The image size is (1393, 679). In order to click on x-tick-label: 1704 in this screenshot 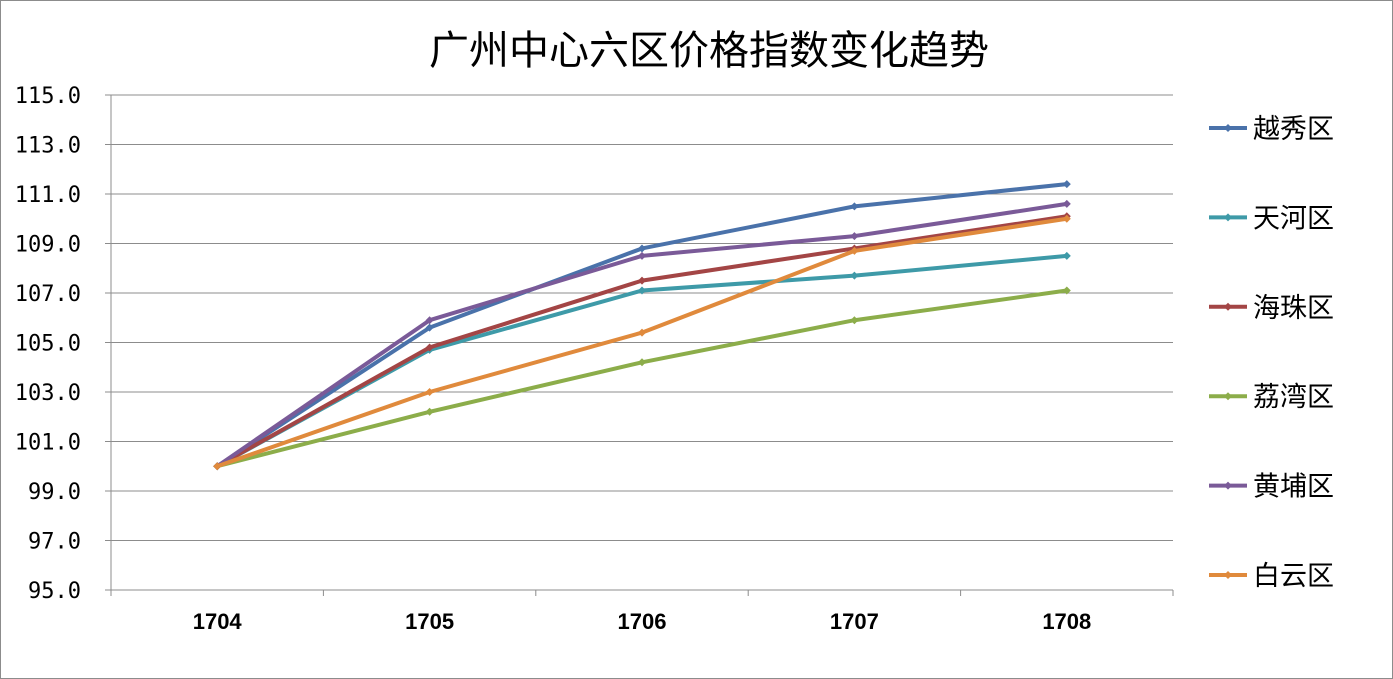, I will do `click(218, 621)`.